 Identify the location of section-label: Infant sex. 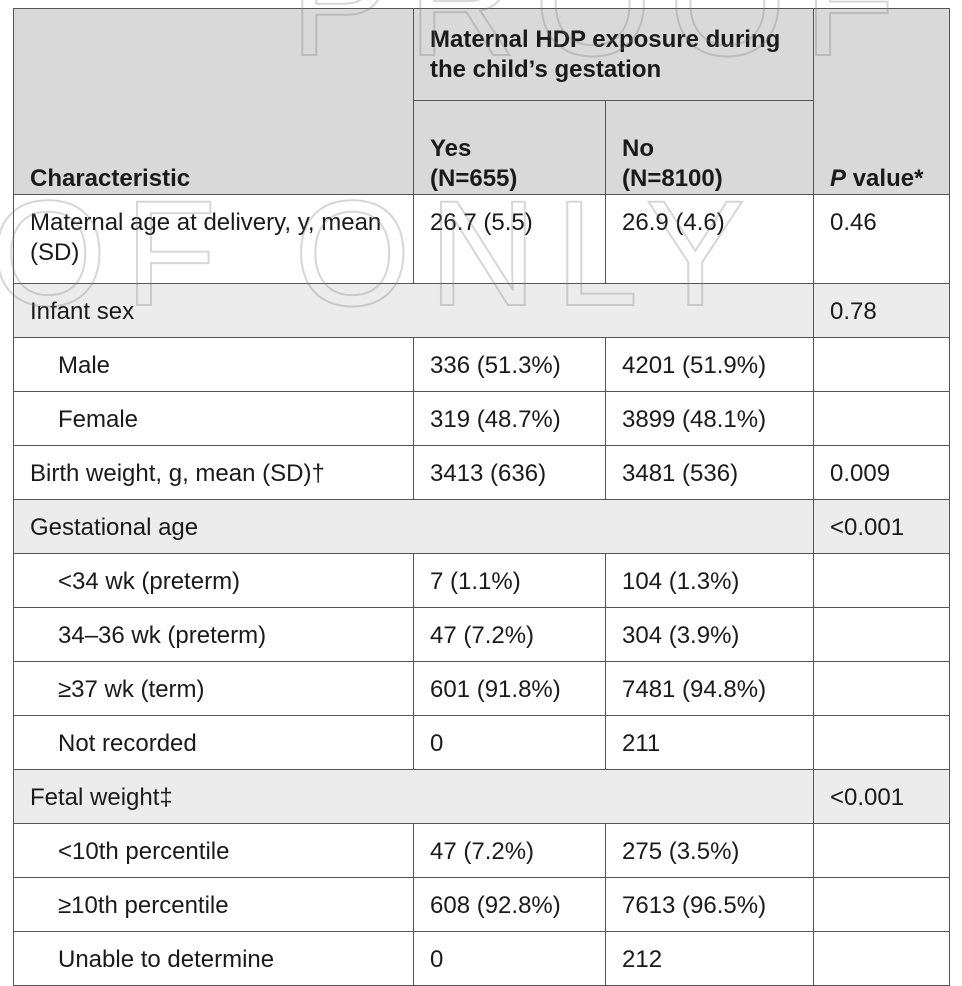
(413, 310).